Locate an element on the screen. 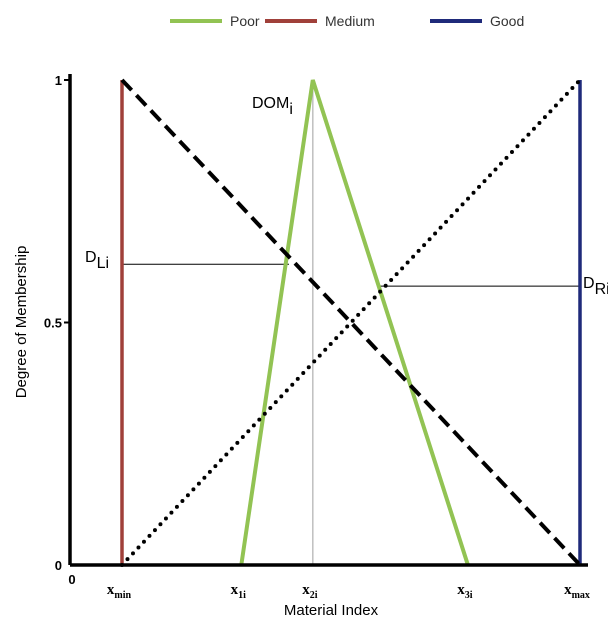 The image size is (608, 621). legend-label-medium: Medium is located at coordinates (350, 21).